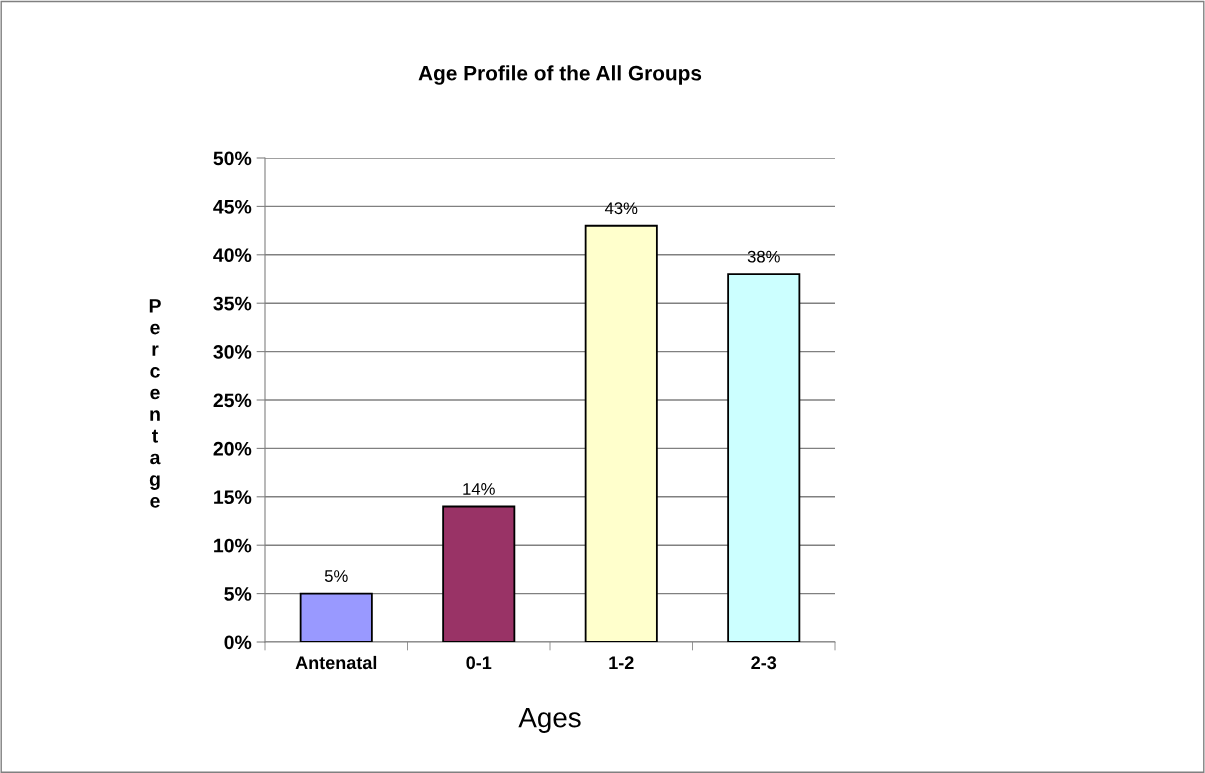 This screenshot has width=1205, height=773. What do you see at coordinates (238, 594) in the screenshot?
I see `y-tick-label: 5%` at bounding box center [238, 594].